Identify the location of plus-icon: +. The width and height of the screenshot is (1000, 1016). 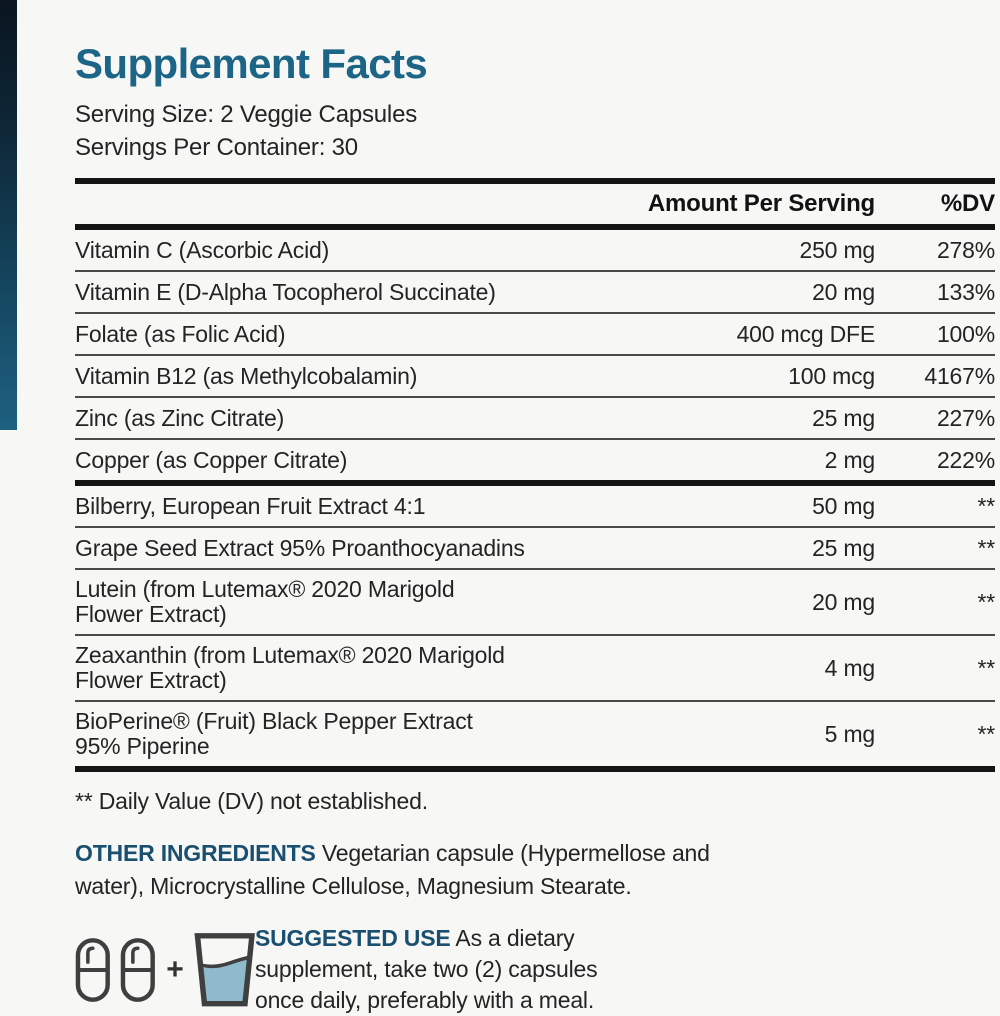
(175, 969).